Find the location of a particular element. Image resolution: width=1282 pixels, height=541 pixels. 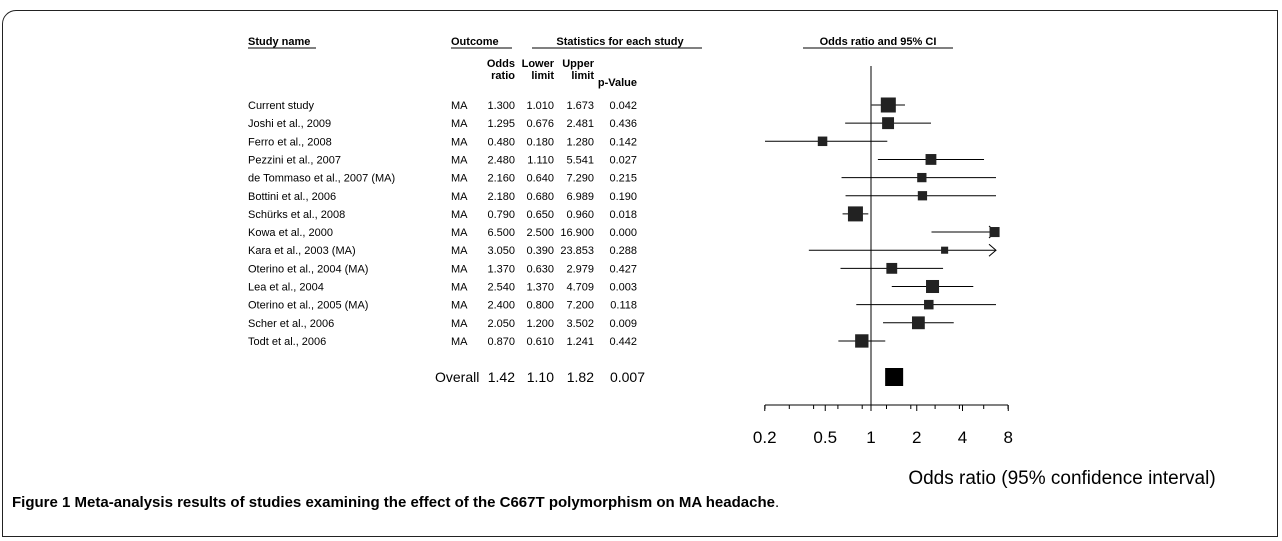

study-odds-ratio-value: 1.300 is located at coordinates (501, 106).